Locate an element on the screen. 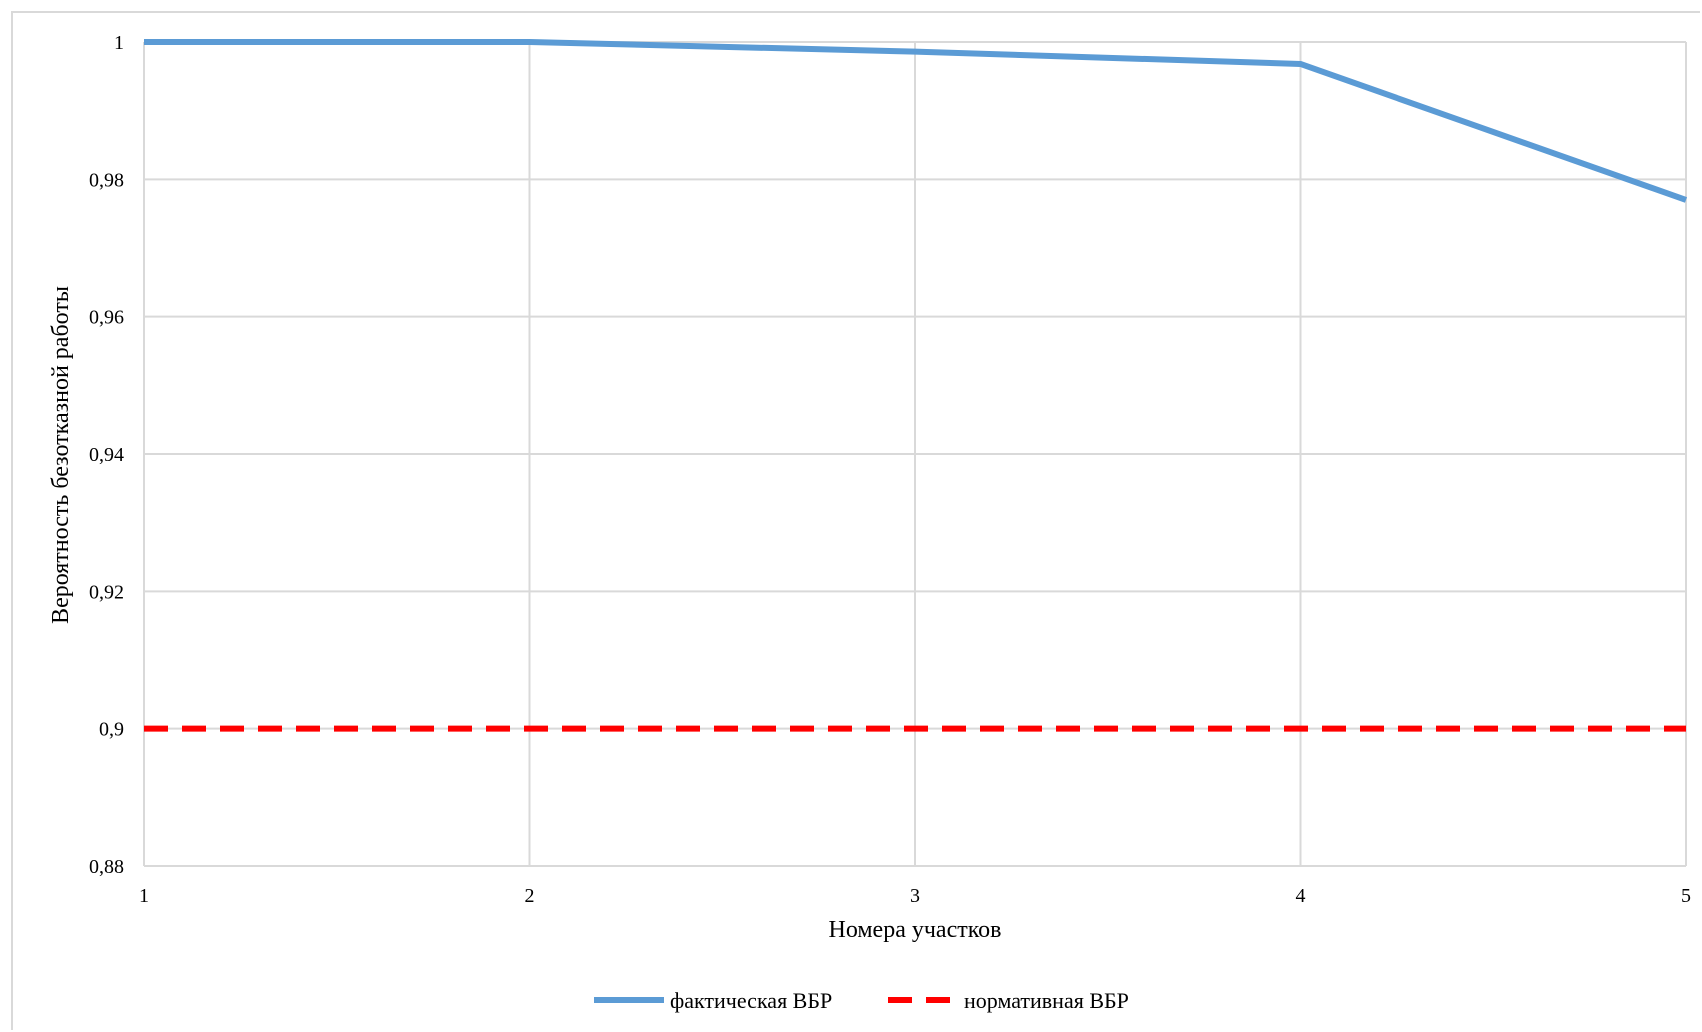 The height and width of the screenshot is (1032, 1702). x-tick-label: 3 is located at coordinates (915, 896).